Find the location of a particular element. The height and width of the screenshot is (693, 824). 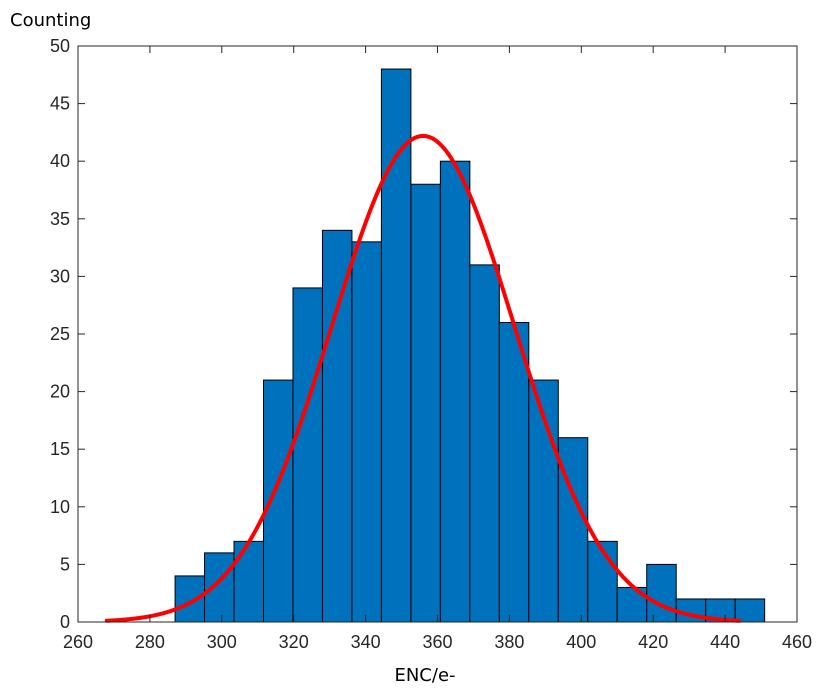

x-axis-label: ENC/e- is located at coordinates (424, 675).